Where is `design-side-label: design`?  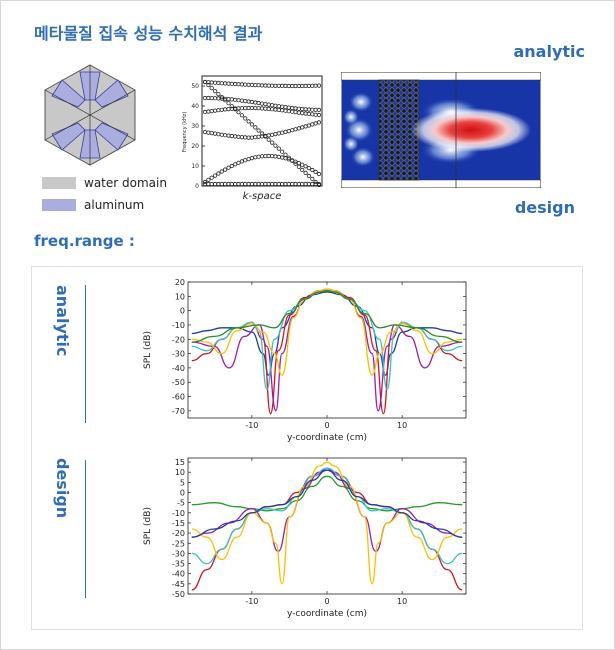
design-side-label: design is located at coordinates (62, 488).